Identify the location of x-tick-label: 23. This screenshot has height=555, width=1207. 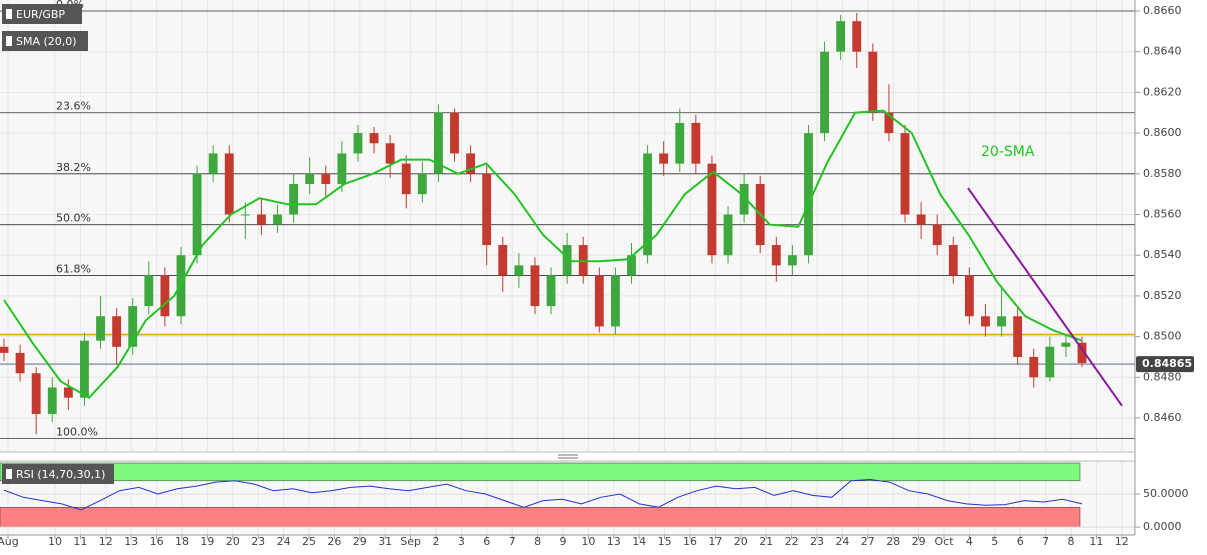
(258, 541).